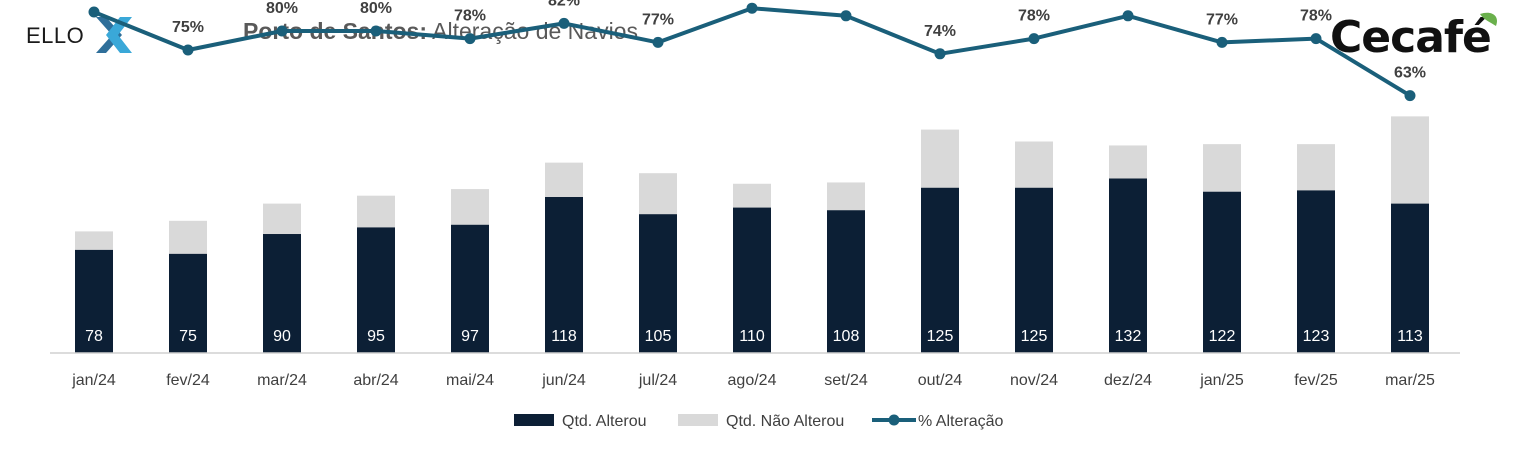  I want to click on line-value-label: 82%, so click(564, 4).